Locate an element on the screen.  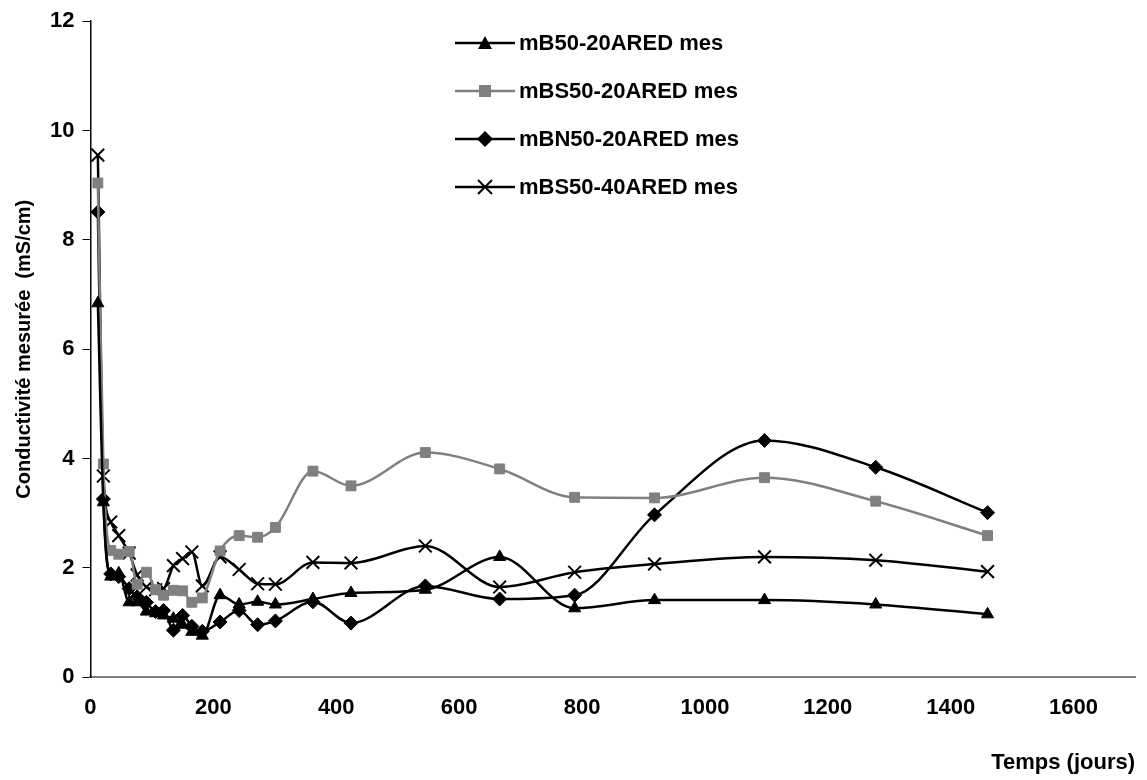
y-tick-label: 0 is located at coordinates (68, 676).